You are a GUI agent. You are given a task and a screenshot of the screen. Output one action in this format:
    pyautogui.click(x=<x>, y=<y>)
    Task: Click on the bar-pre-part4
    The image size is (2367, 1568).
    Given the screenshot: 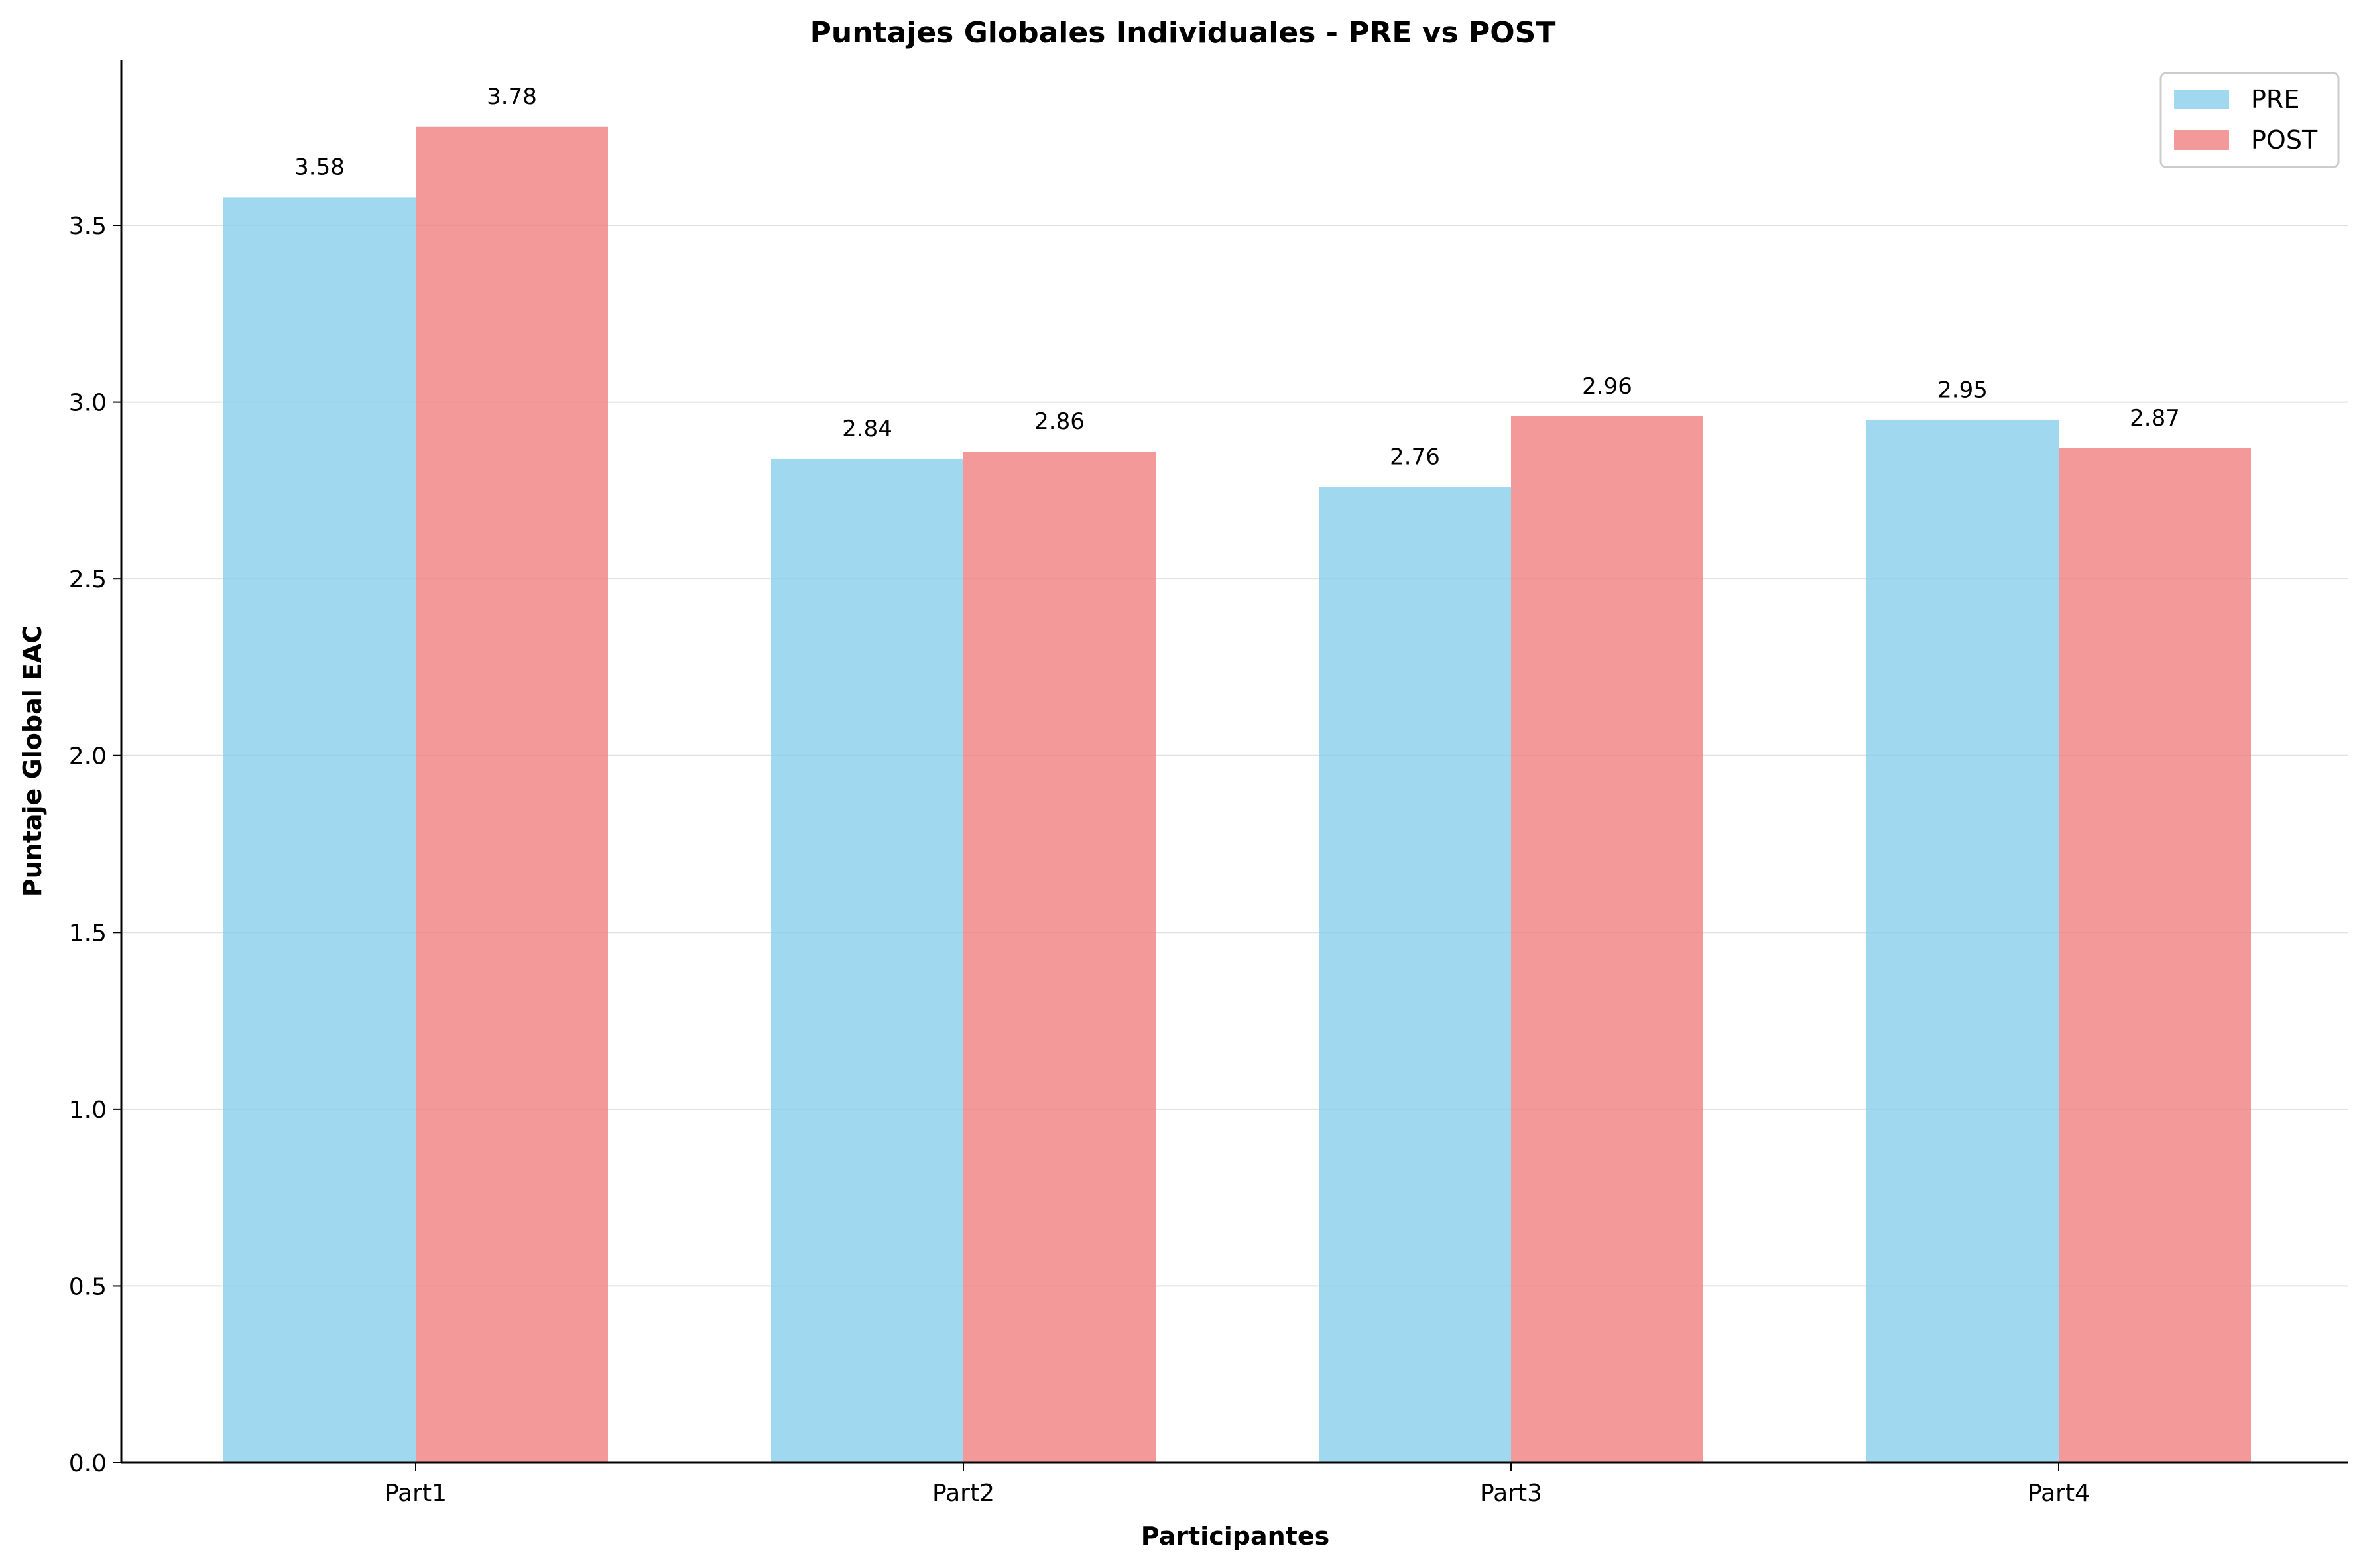 What is the action you would take?
    pyautogui.click(x=1962, y=941)
    